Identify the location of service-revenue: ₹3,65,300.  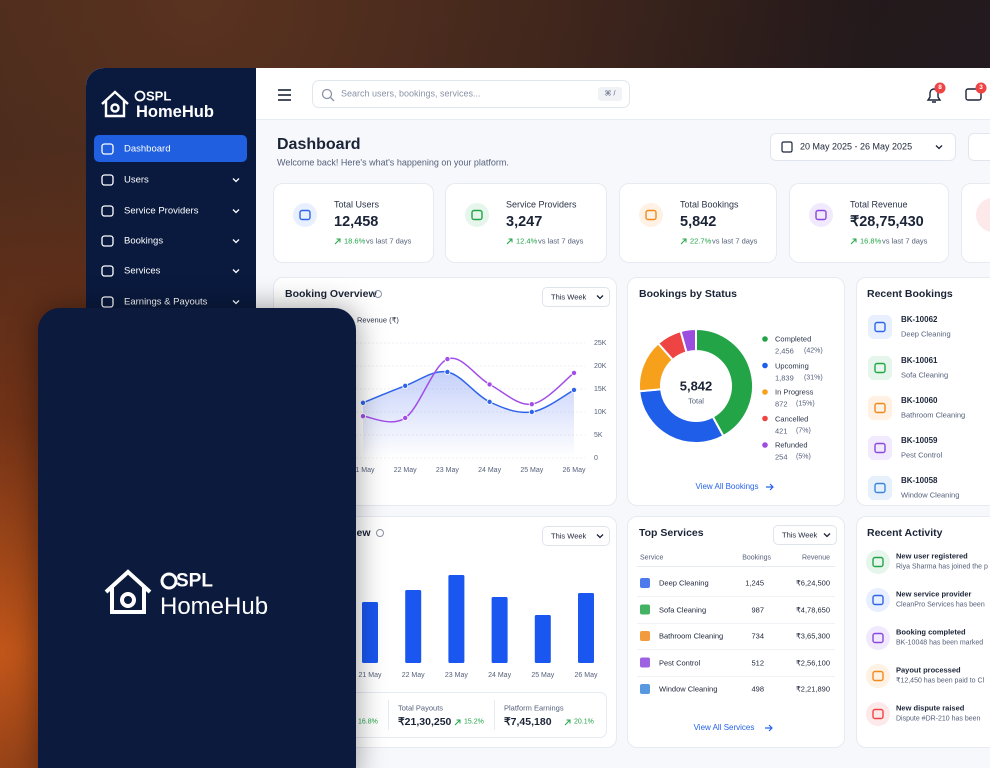
(813, 636).